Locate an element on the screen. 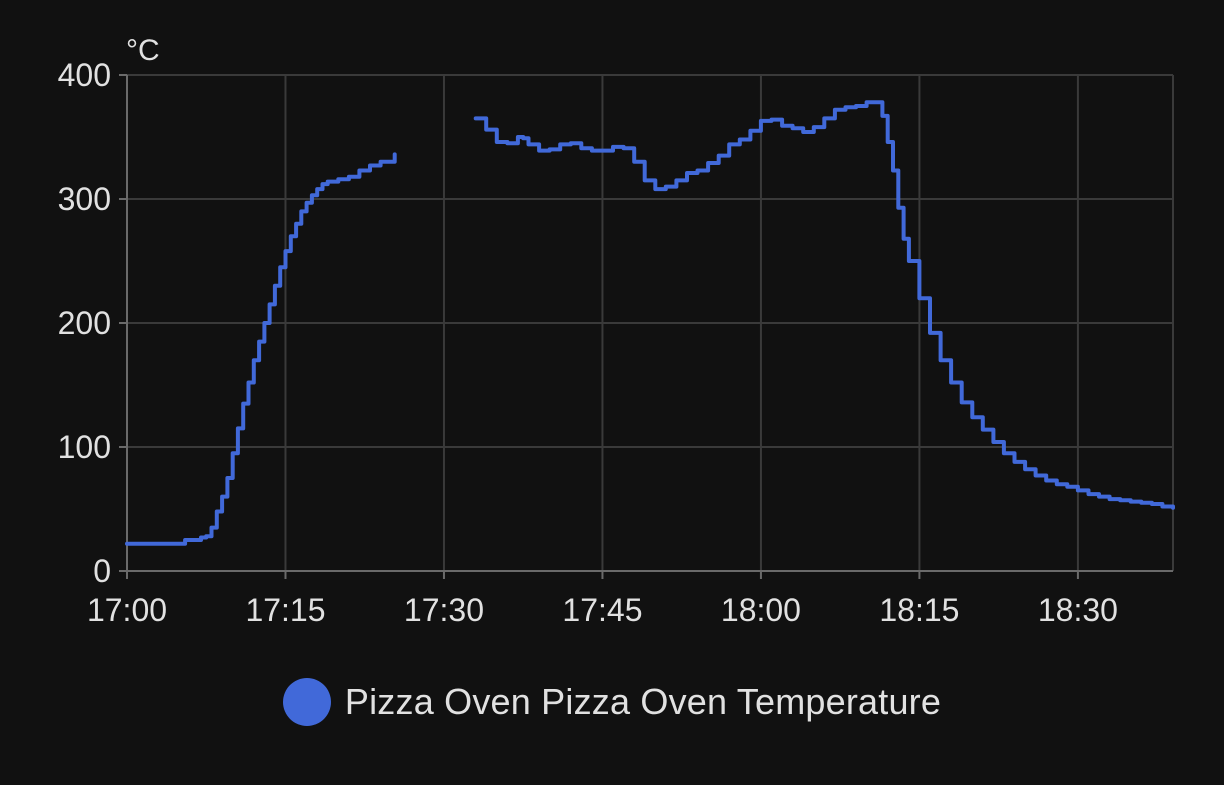 The image size is (1224, 785). x-tick-label-1715: 17:15 is located at coordinates (285, 610).